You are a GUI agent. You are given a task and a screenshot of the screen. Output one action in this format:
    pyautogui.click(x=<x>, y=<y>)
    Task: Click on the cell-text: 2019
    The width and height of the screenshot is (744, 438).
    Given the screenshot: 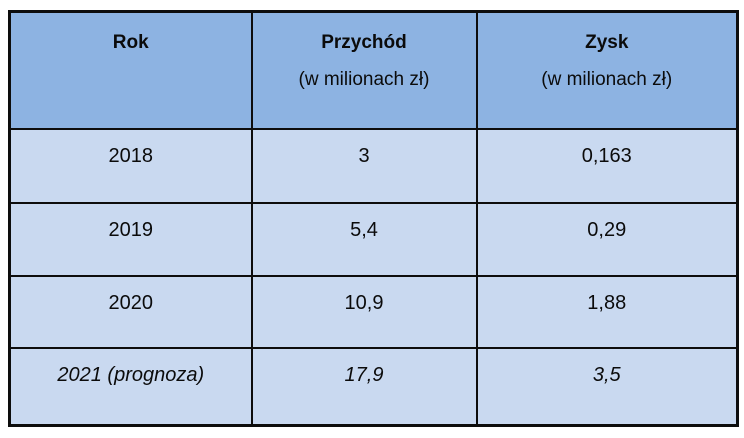 What is the action you would take?
    pyautogui.click(x=131, y=229)
    